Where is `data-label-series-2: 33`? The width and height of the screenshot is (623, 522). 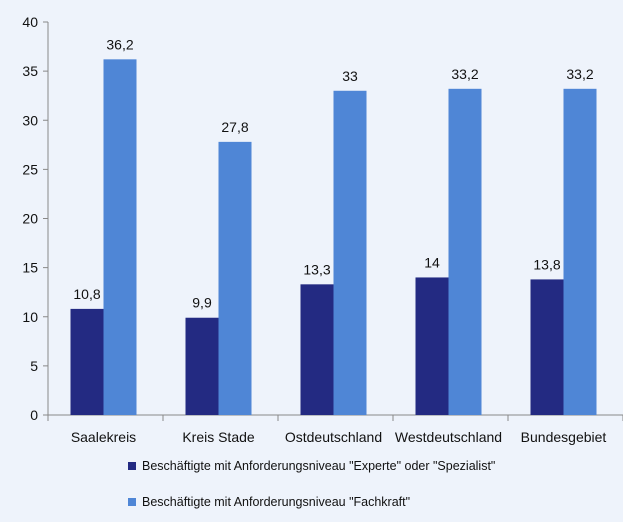
data-label-series-2: 33 is located at coordinates (350, 76).